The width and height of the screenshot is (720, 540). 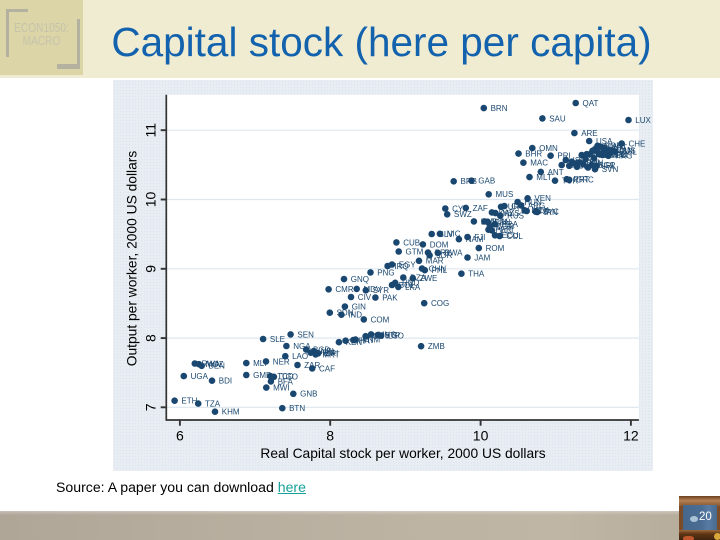 I want to click on svg-text: SLV, so click(x=446, y=234).